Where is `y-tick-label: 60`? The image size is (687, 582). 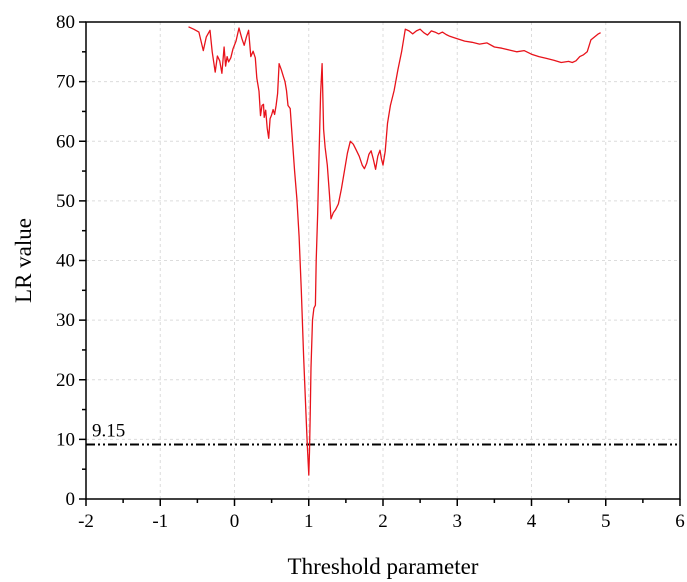 y-tick-label: 60 is located at coordinates (65, 141).